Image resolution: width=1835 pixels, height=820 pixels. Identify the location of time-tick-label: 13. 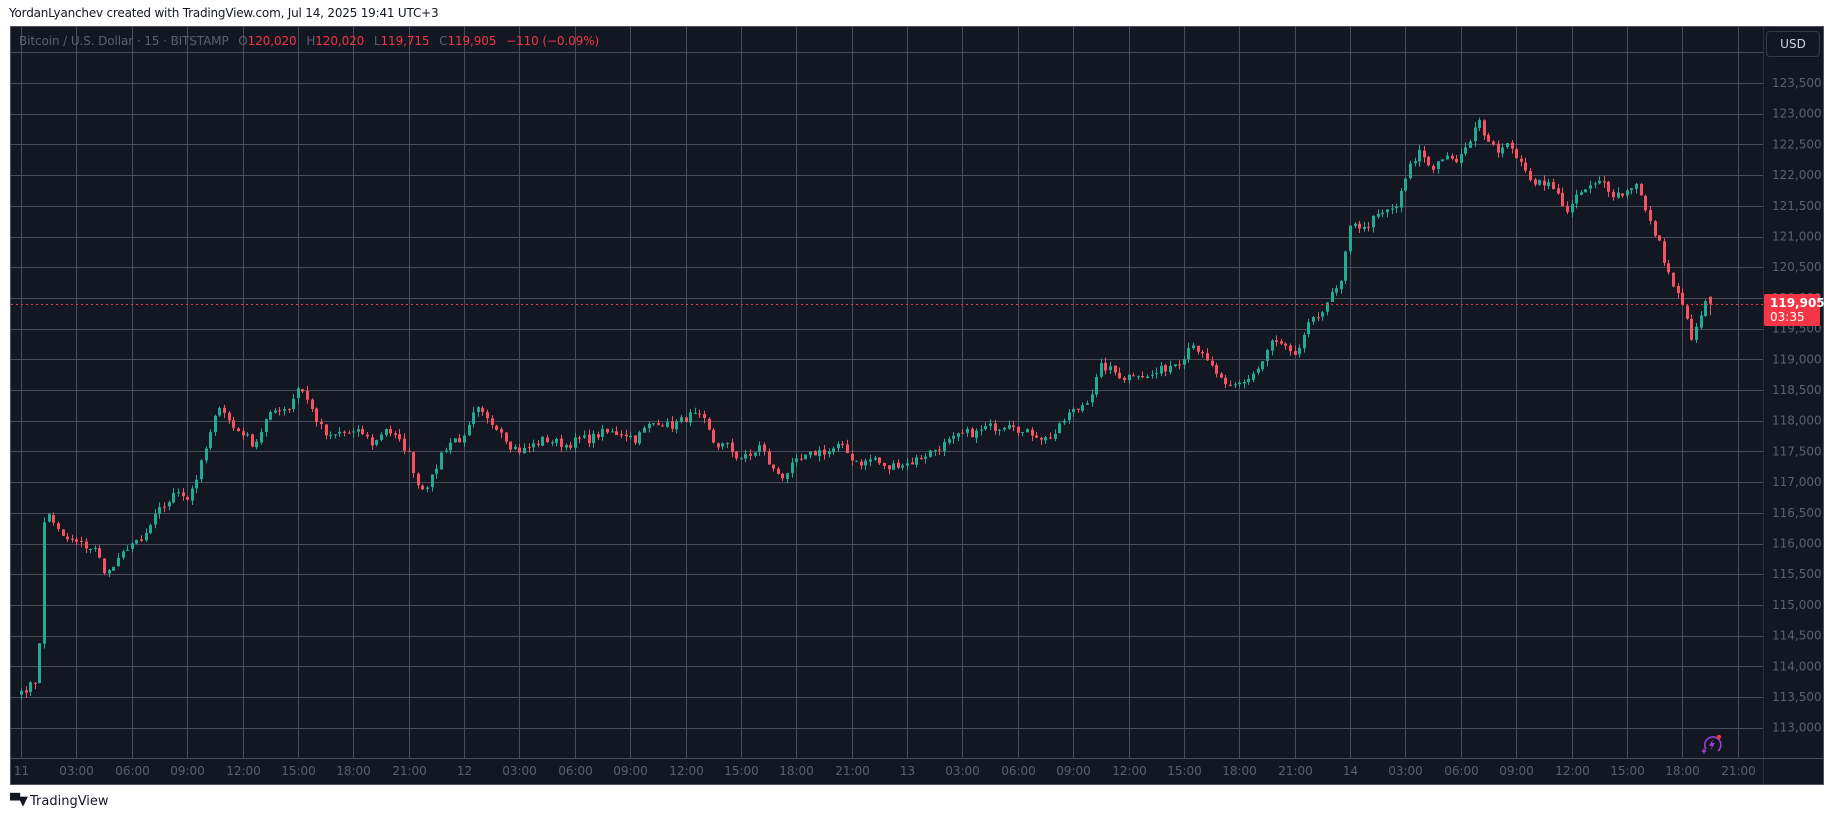
(907, 771).